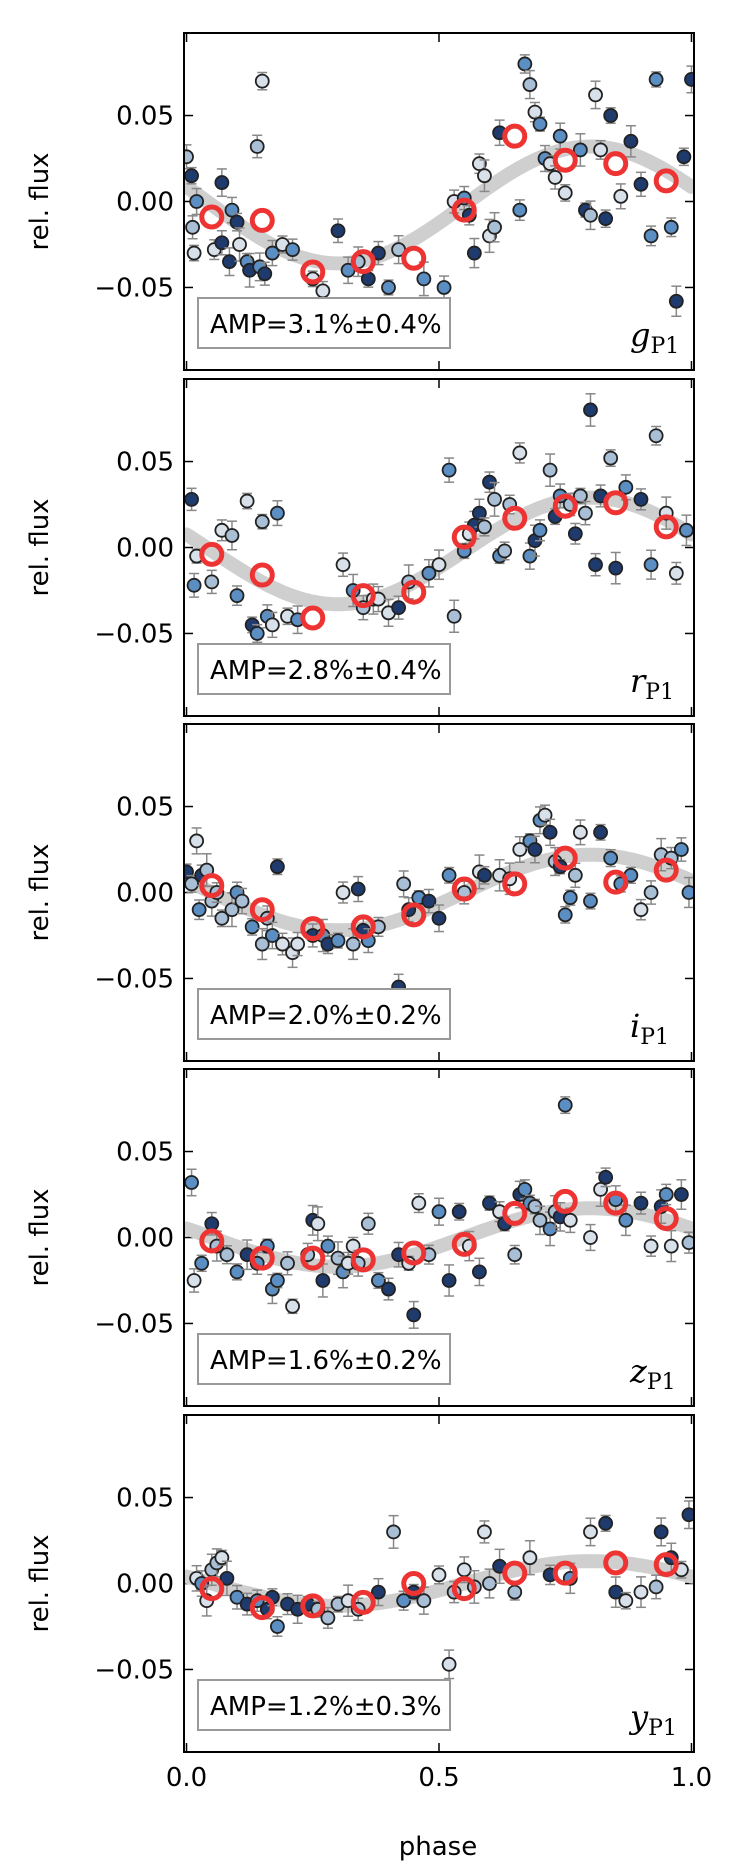  What do you see at coordinates (324, 1359) in the screenshot?
I see `amp-box: AMP=1.6%±0.2%` at bounding box center [324, 1359].